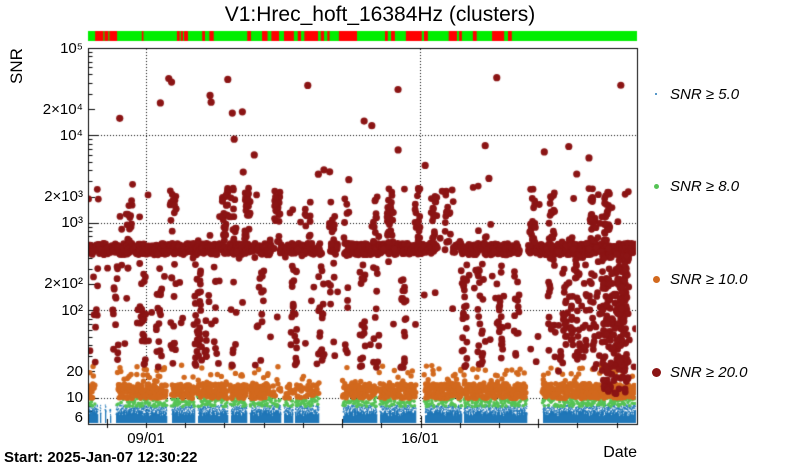 The height and width of the screenshot is (472, 805). I want to click on y-tick-label: 2×10², so click(63, 284).